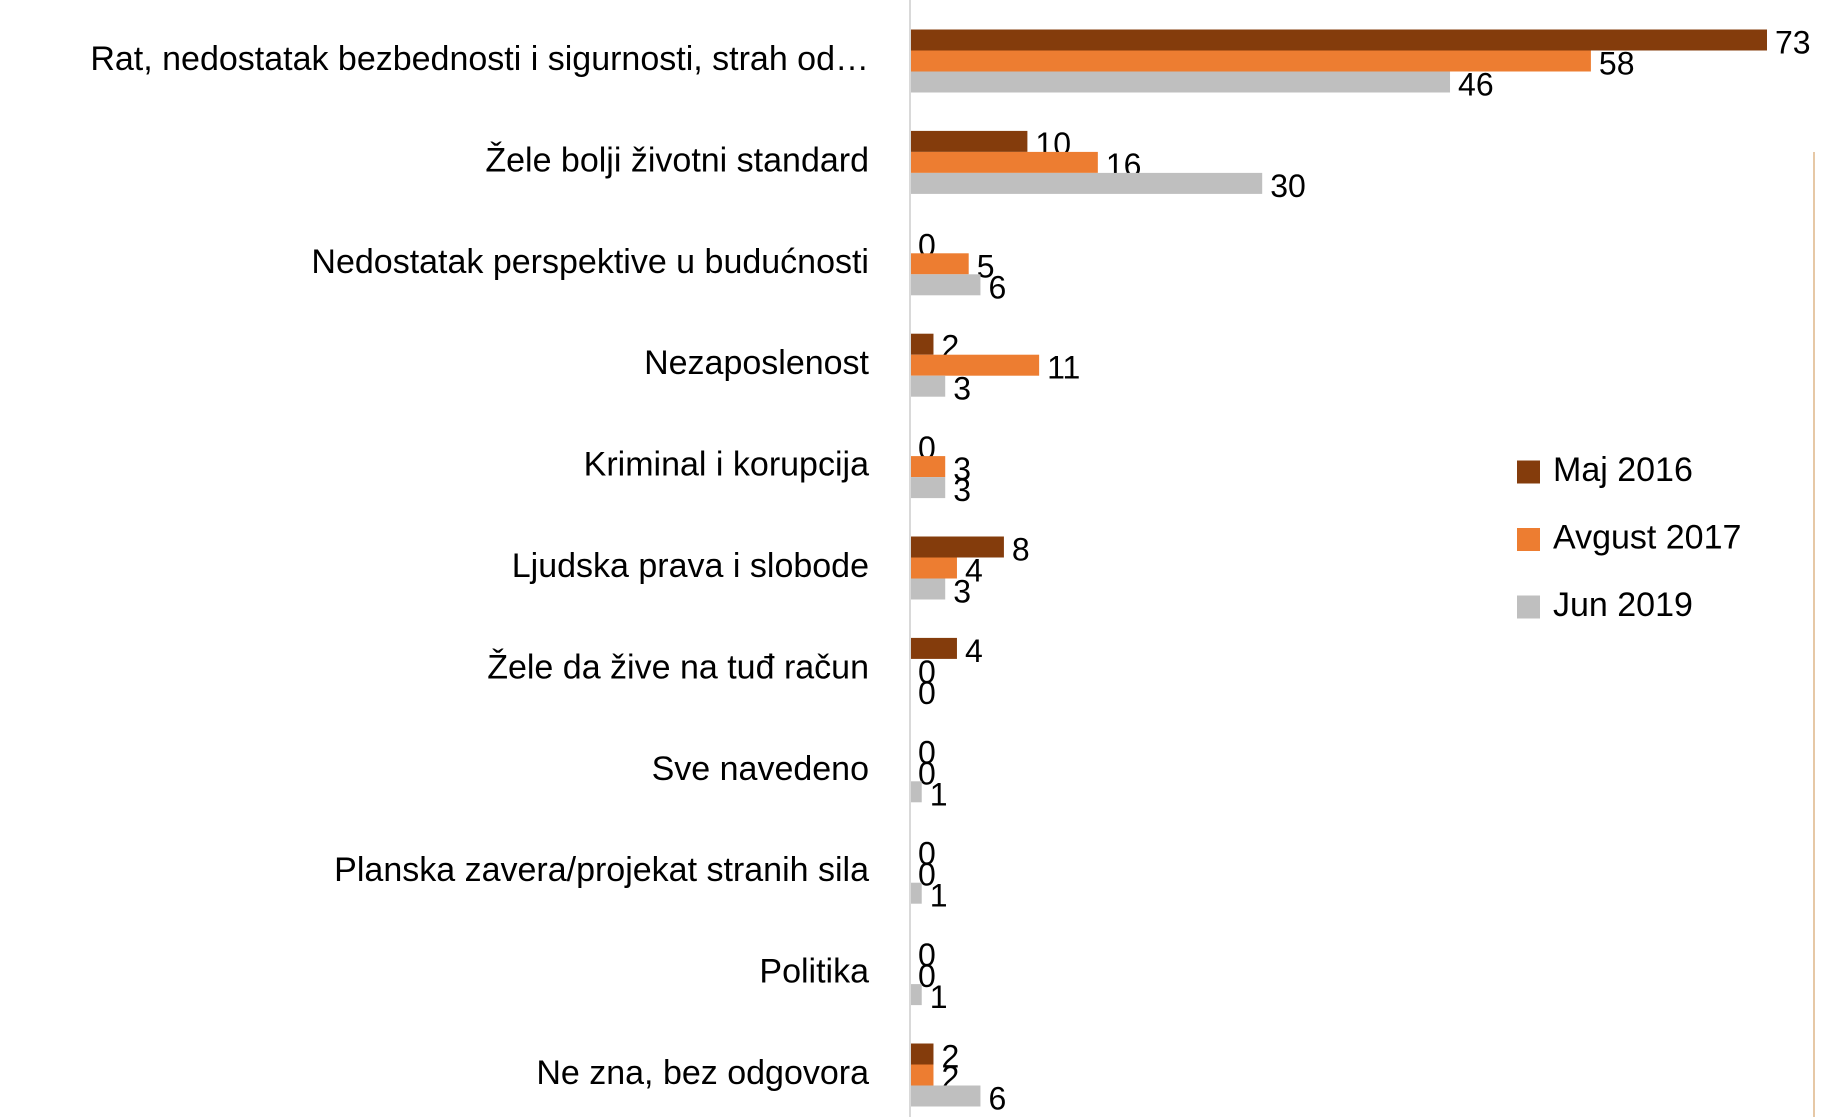 The width and height of the screenshot is (1829, 1117). I want to click on category-label: Ljudska prava i slobode, so click(690, 566).